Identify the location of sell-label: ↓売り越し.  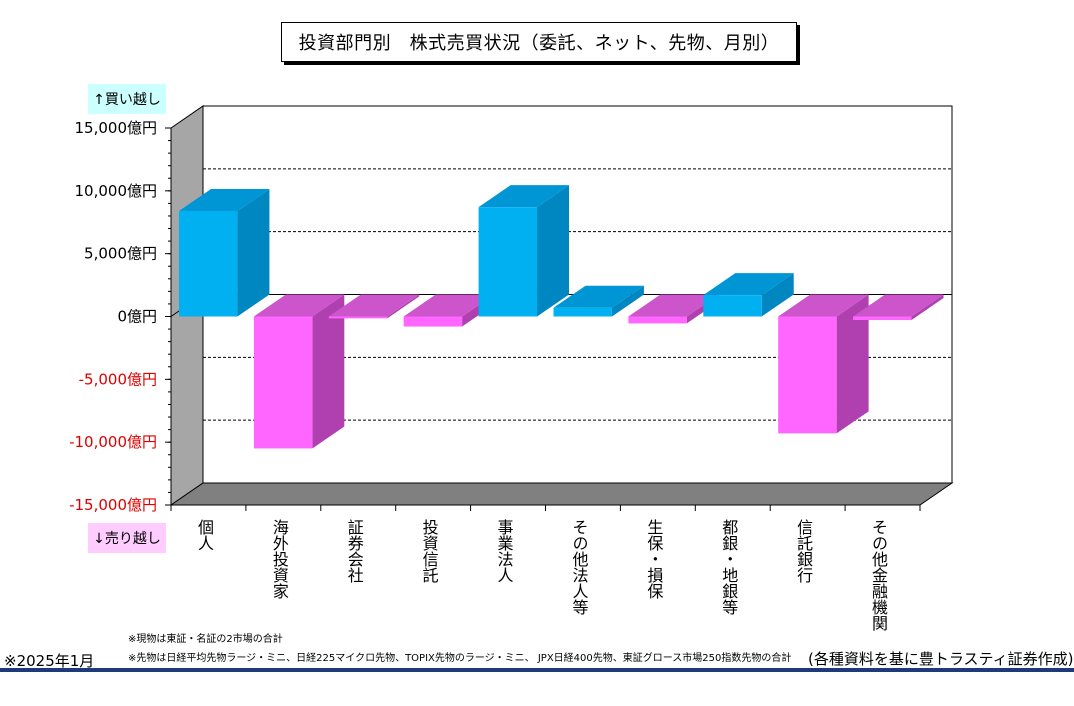
(127, 538).